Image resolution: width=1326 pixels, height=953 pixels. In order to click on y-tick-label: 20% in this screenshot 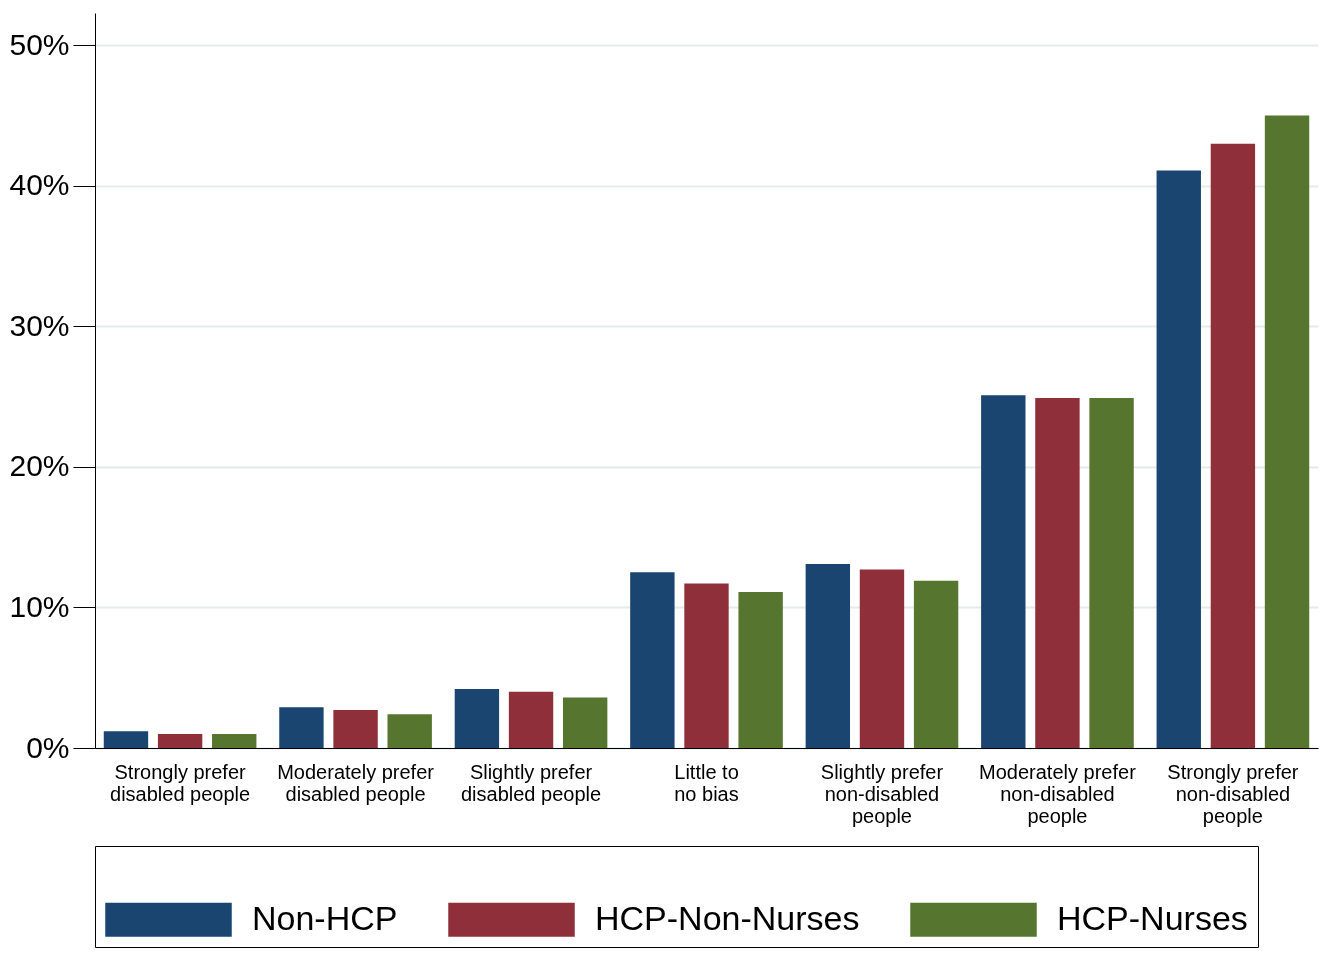, I will do `click(39, 466)`.